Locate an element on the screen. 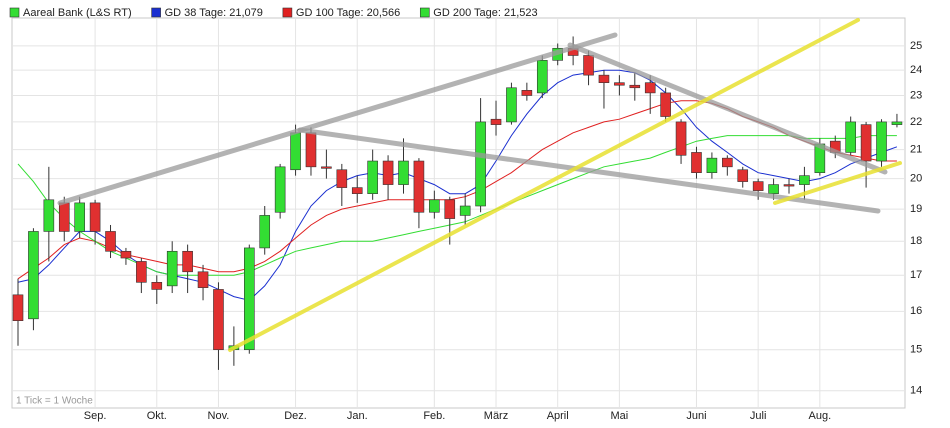 The height and width of the screenshot is (428, 950). legend-label: GD 100 Tage: 20,566 is located at coordinates (348, 13).